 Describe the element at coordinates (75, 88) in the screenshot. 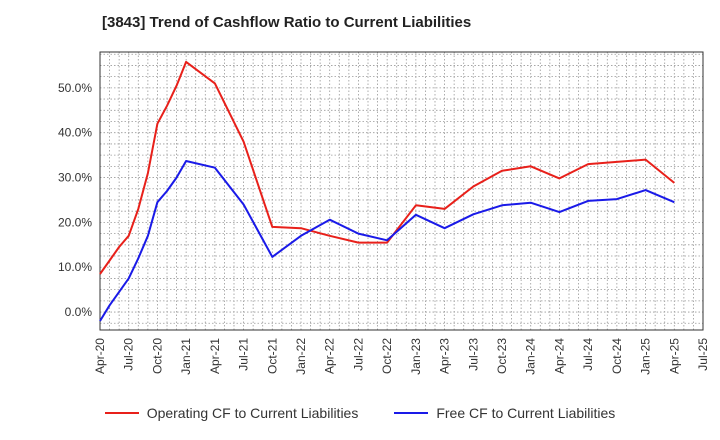

I see `y-tick-label: 50.0%` at that location.